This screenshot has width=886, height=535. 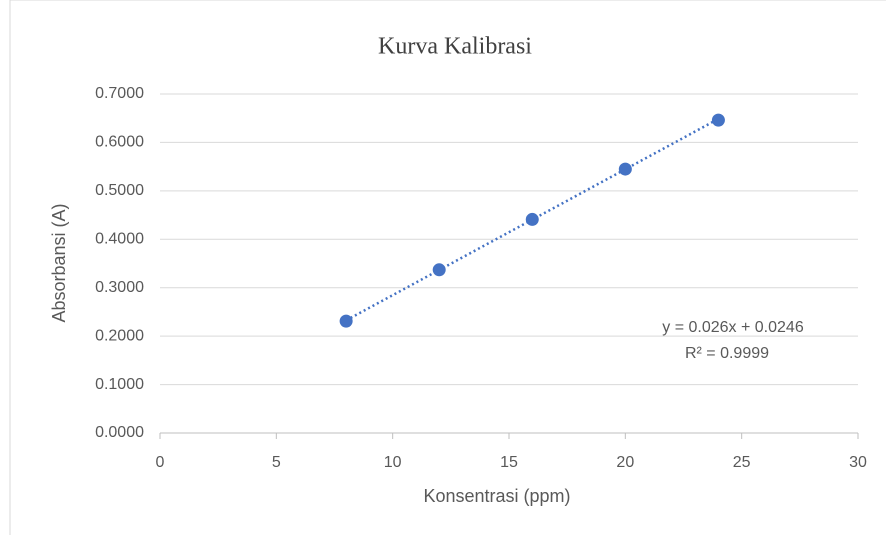 What do you see at coordinates (119, 384) in the screenshot?
I see `y-tick-label: 0.1000` at bounding box center [119, 384].